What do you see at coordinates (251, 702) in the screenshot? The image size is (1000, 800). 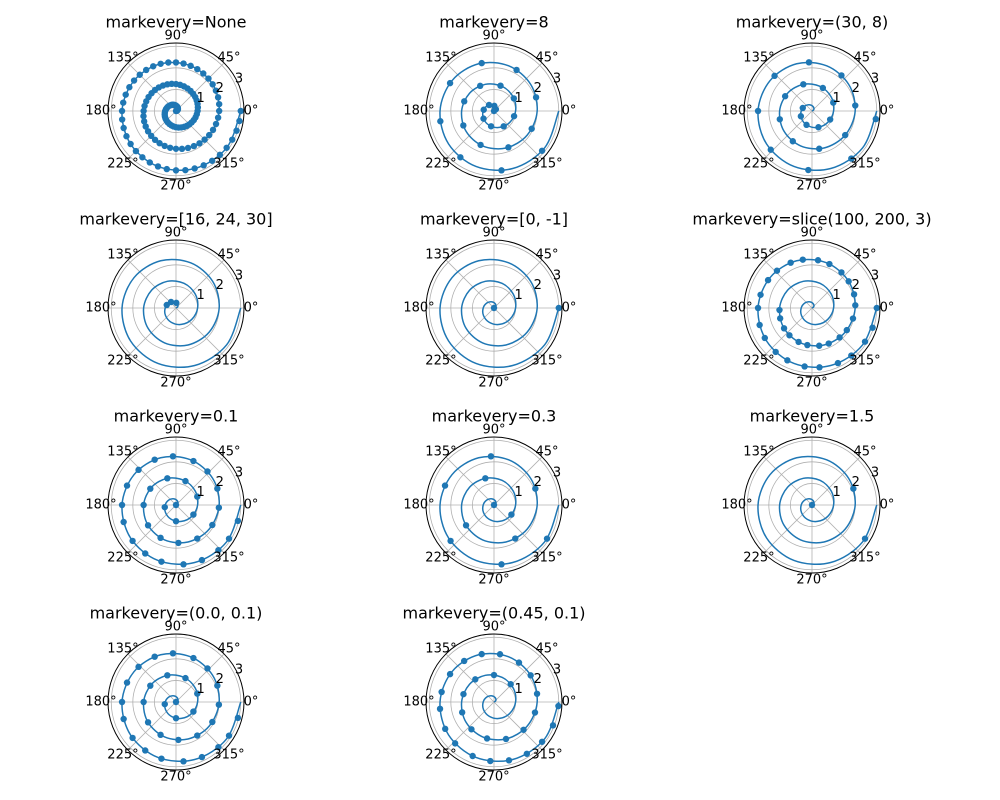 I see `theta-tick-label: 0°` at bounding box center [251, 702].